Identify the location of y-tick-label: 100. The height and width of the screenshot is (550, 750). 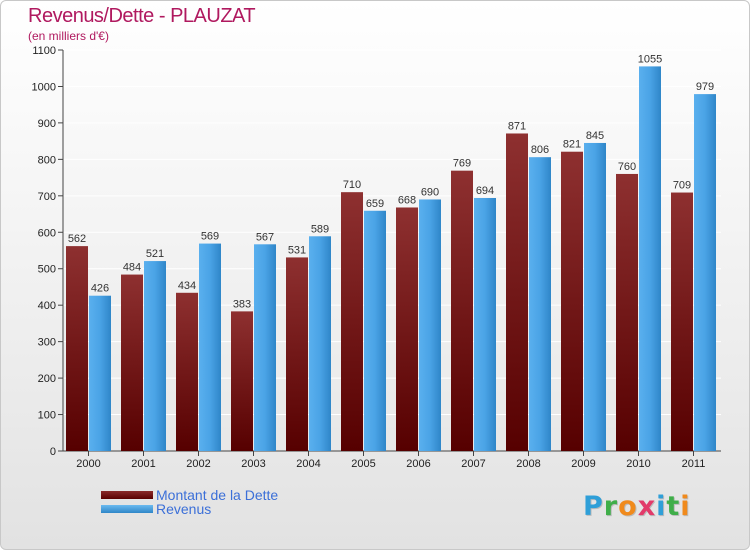
(47, 416).